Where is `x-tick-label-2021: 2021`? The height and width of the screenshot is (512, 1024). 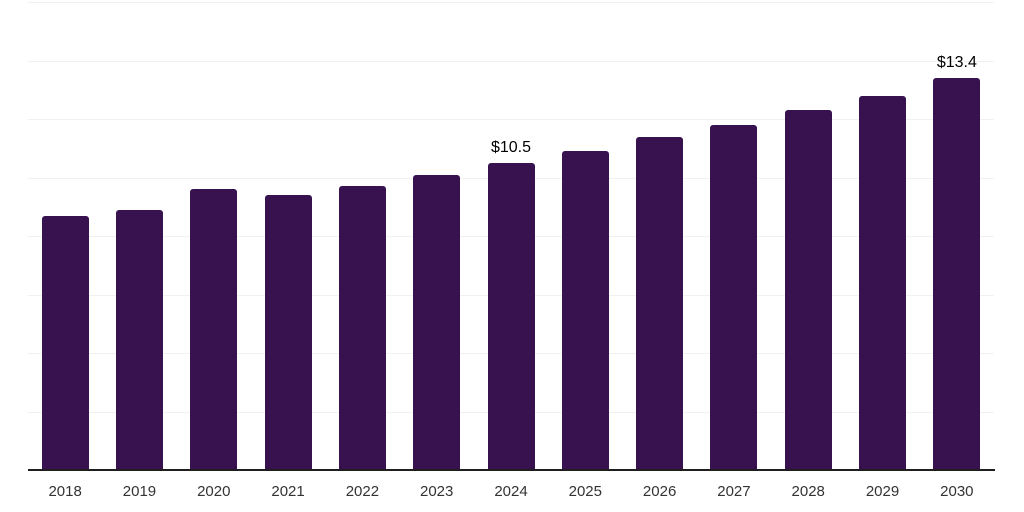
x-tick-label-2021: 2021 is located at coordinates (288, 491).